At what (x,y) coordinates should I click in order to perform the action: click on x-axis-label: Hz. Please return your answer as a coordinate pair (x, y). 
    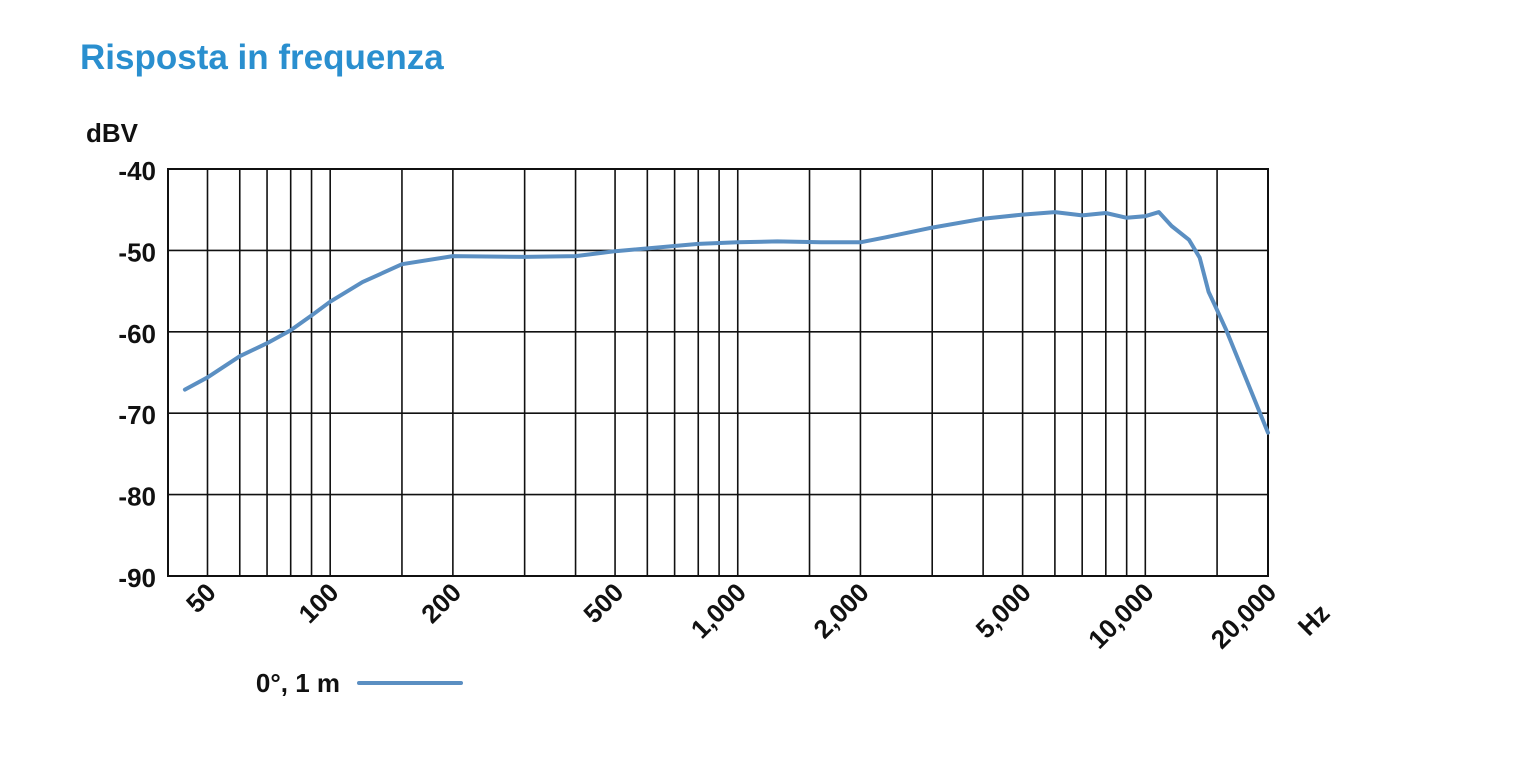
    Looking at the image, I should click on (1314, 620).